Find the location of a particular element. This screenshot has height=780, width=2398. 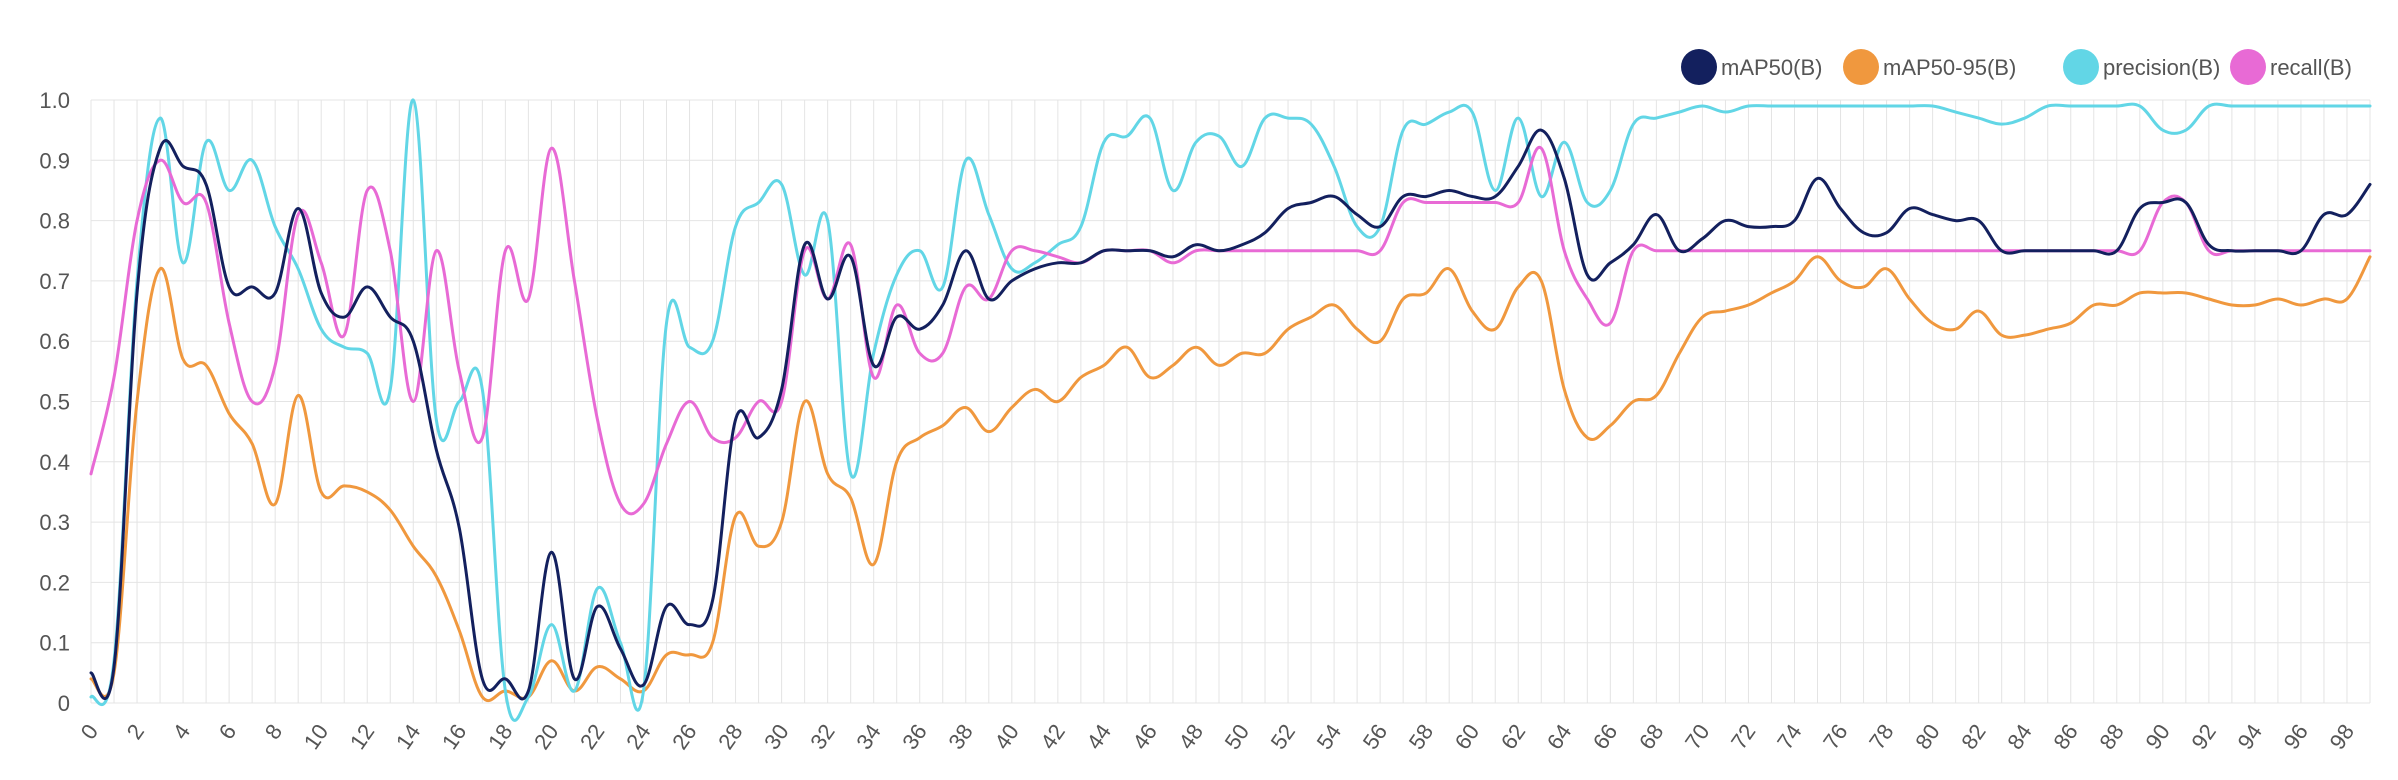

y-tick-label: 0.3 is located at coordinates (54, 522).